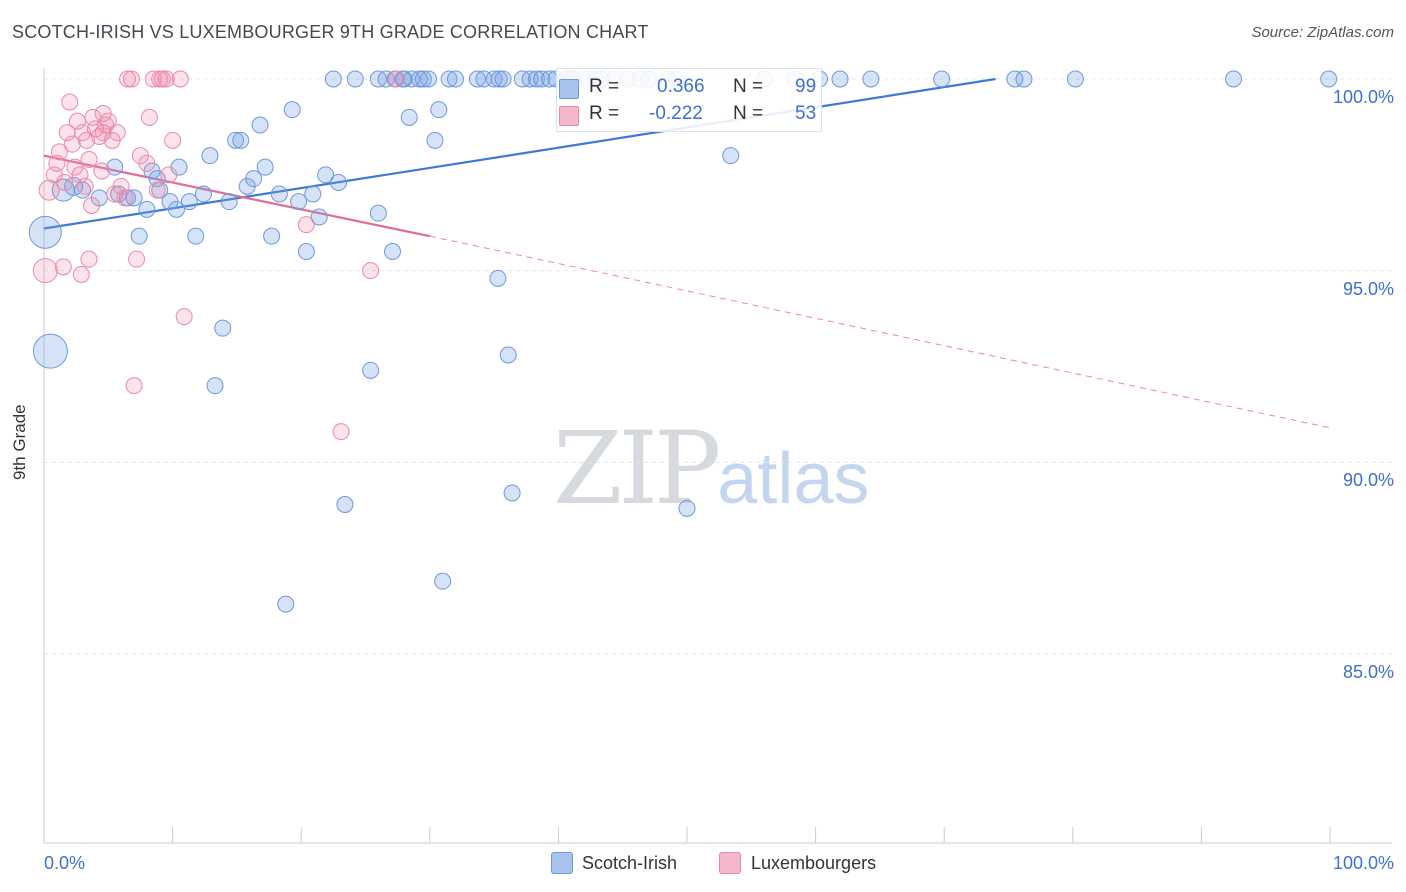 Image resolution: width=1406 pixels, height=892 pixels. Describe the element at coordinates (730, 863) in the screenshot. I see `bottom-legend-swatch-luxembourgers` at that location.